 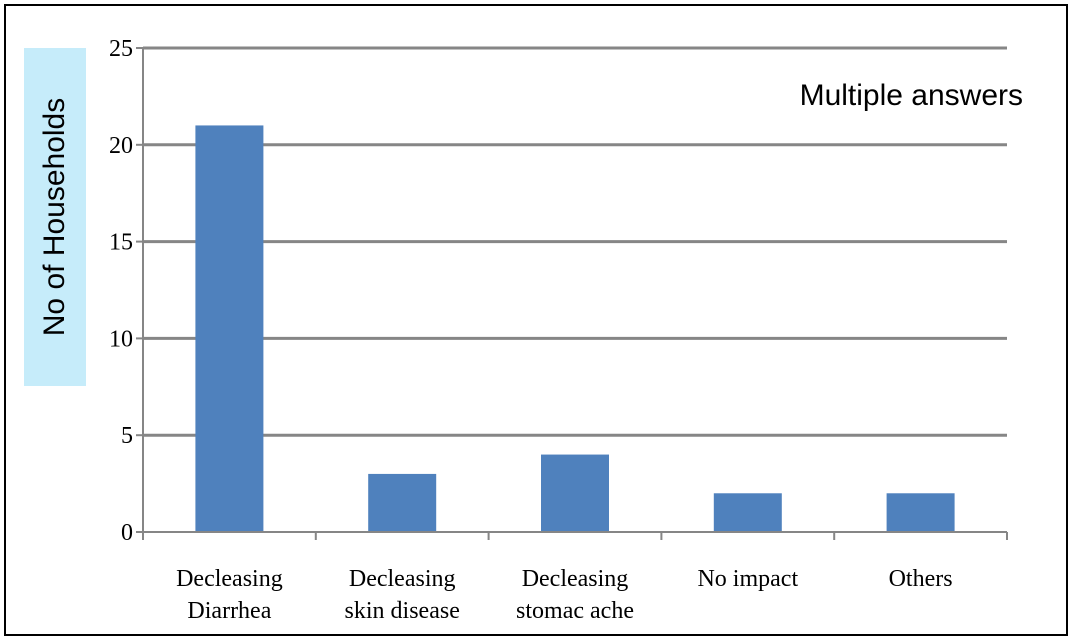 I want to click on x-category-label: skin disease, so click(x=402, y=611).